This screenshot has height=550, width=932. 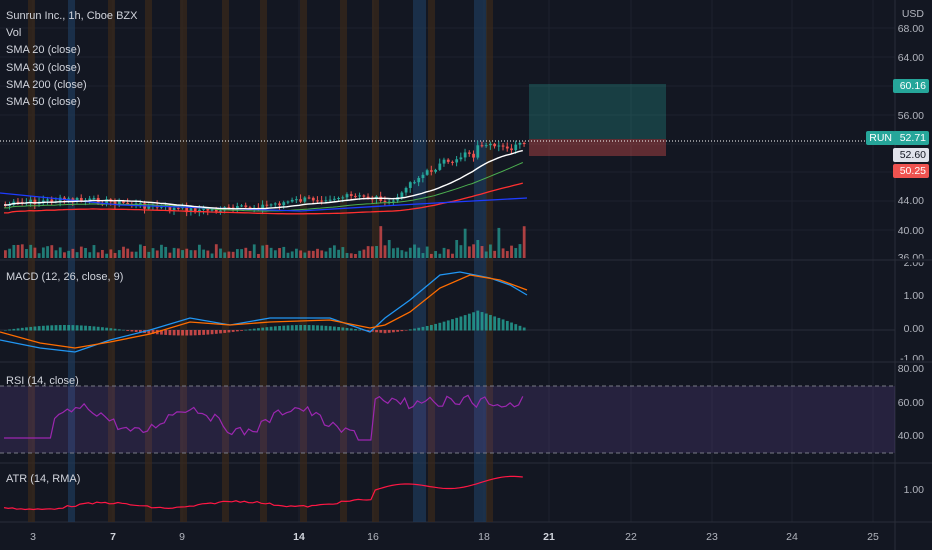 What do you see at coordinates (913, 296) in the screenshot?
I see `macd-tick: 1.00` at bounding box center [913, 296].